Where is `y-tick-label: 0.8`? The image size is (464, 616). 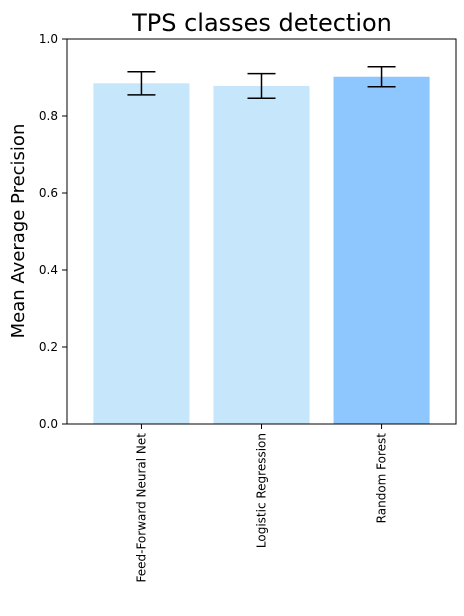 y-tick-label: 0.8 is located at coordinates (48, 116).